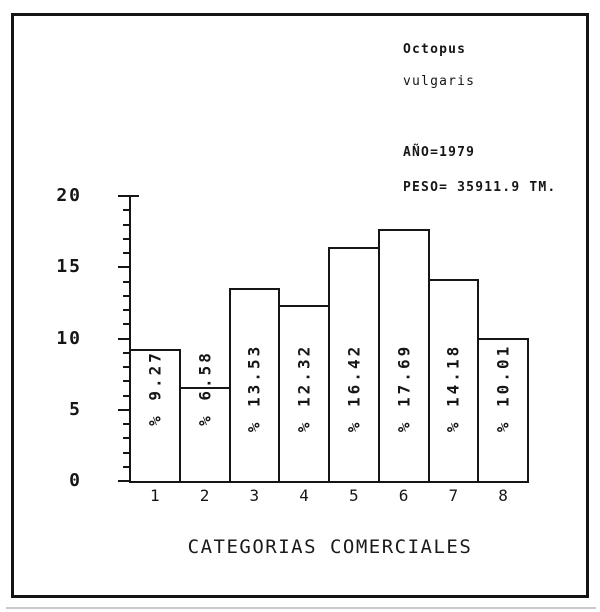  What do you see at coordinates (204, 495) in the screenshot?
I see `x-tick-label: 2` at bounding box center [204, 495].